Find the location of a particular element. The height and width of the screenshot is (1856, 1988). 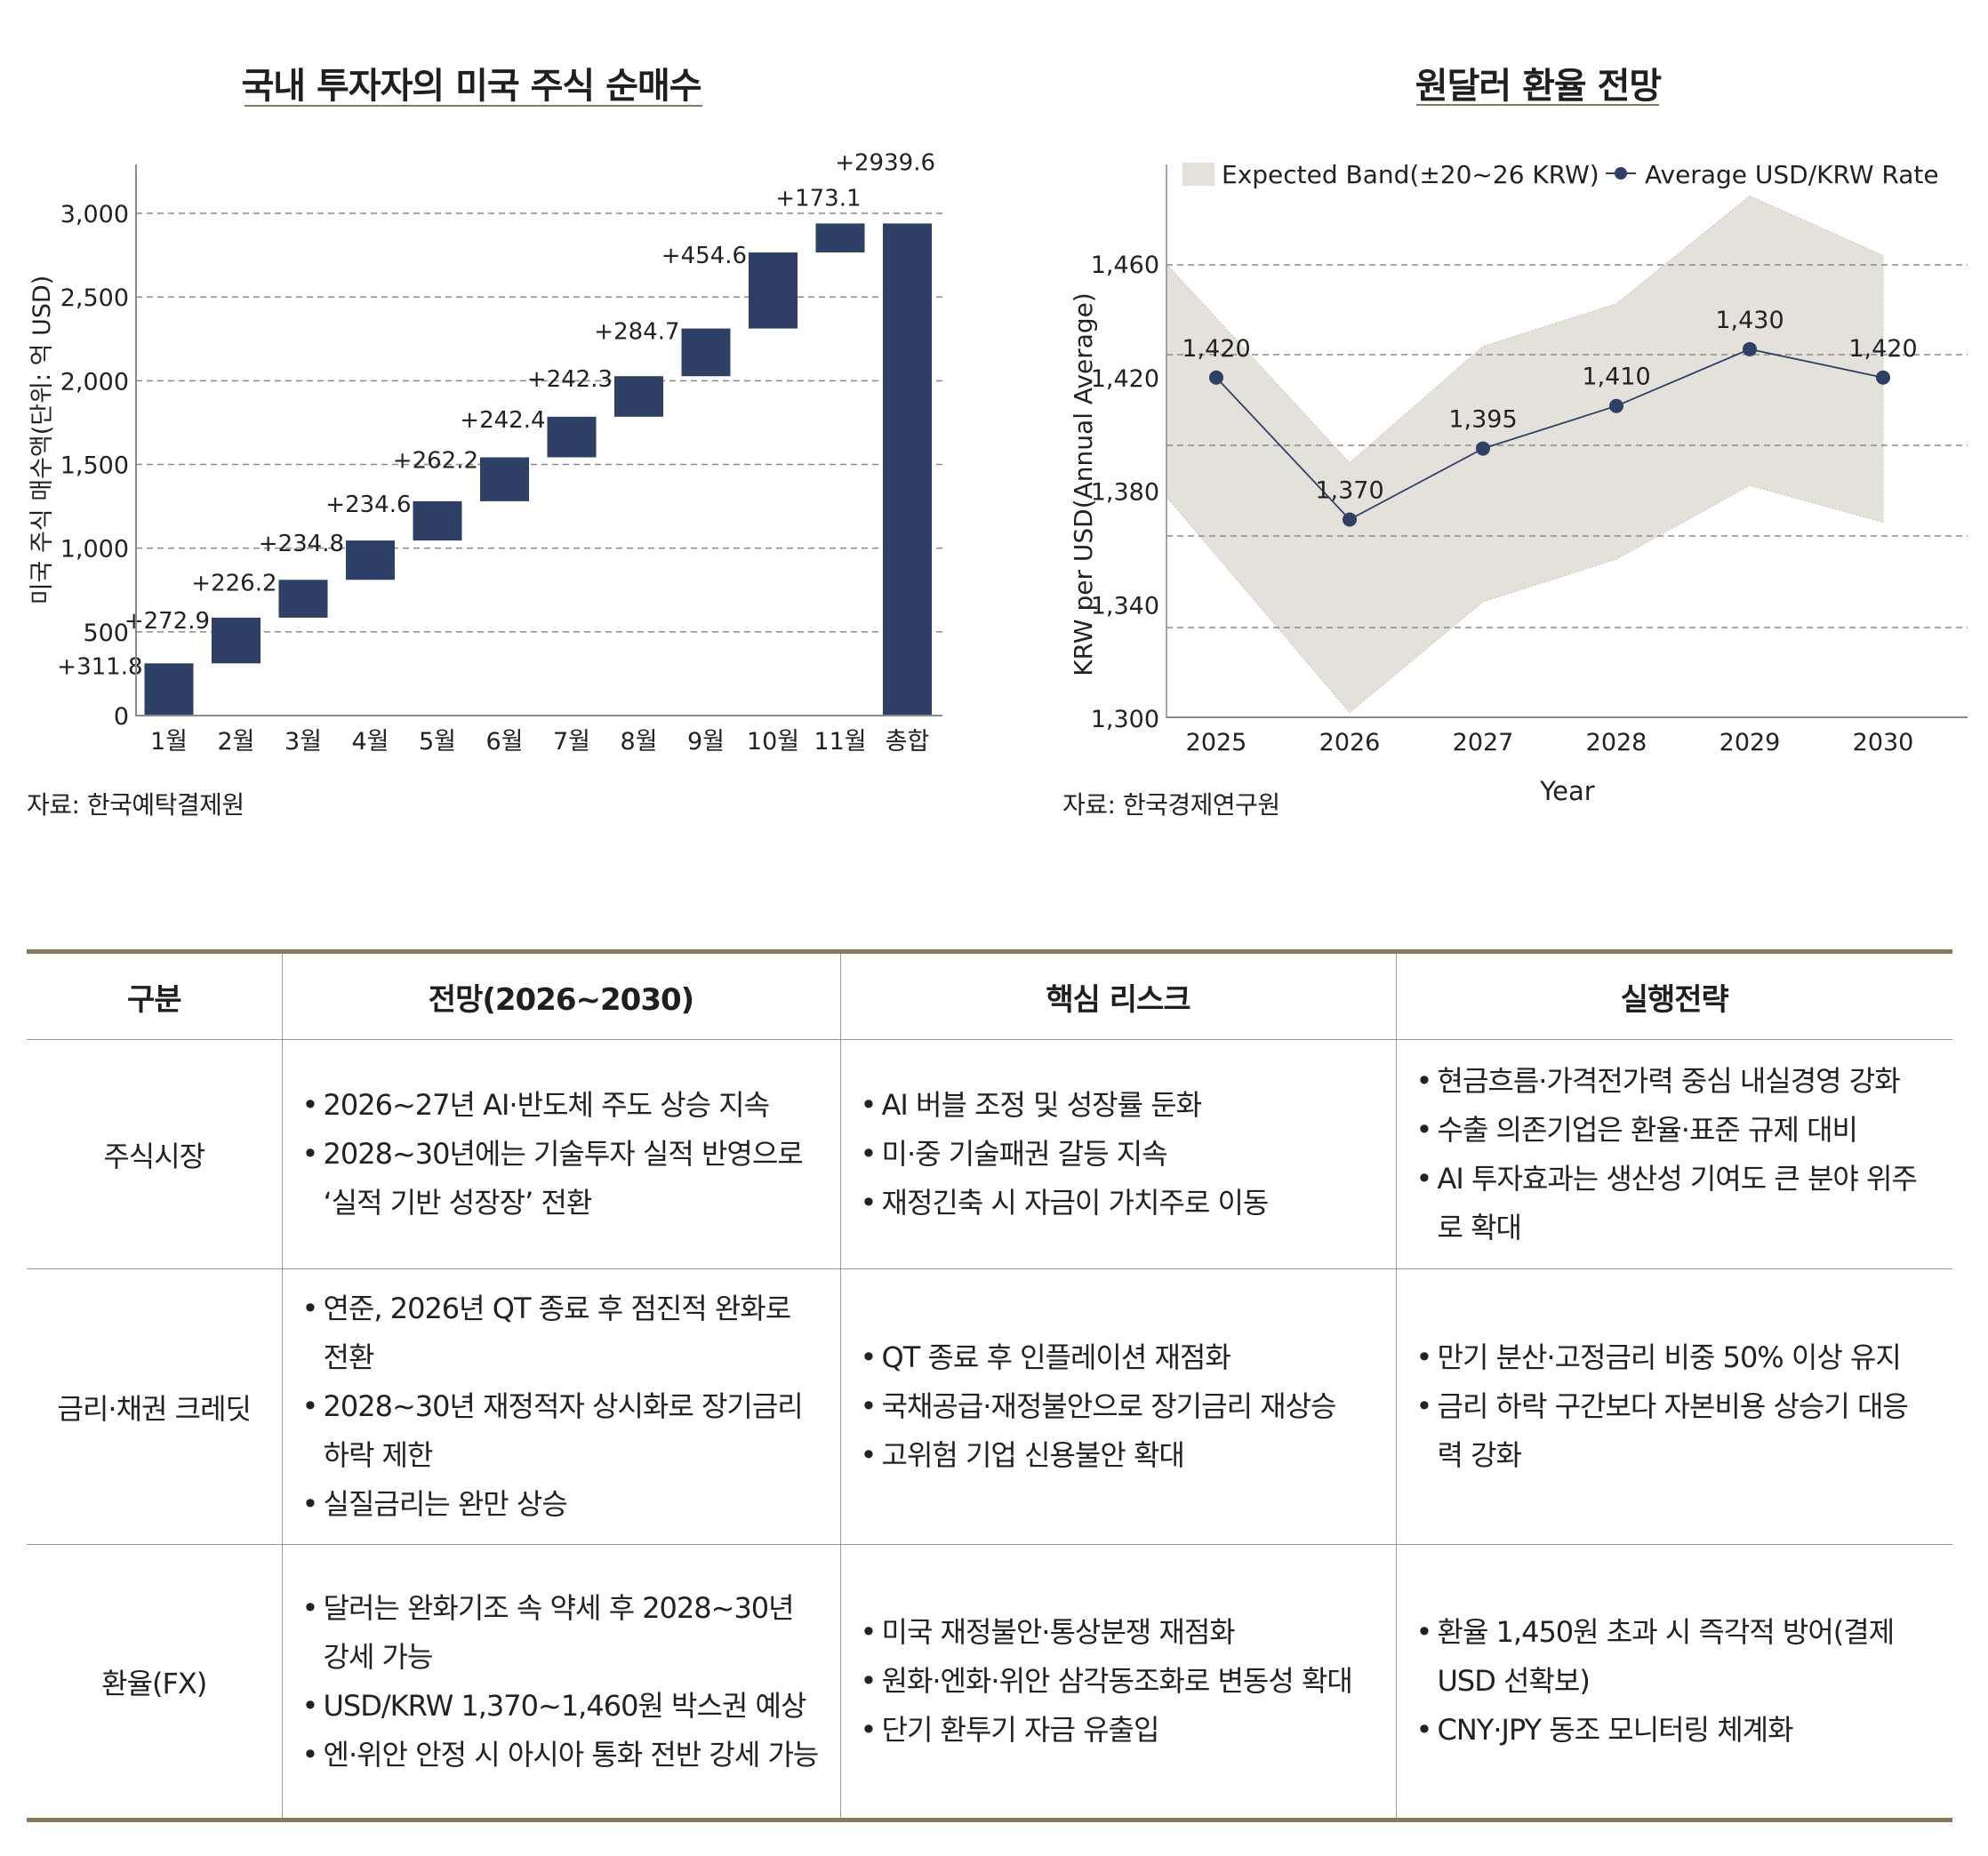

list-item: 현금흐름·가격전가력 중심 내실경영 강화 is located at coordinates (1675, 1081).